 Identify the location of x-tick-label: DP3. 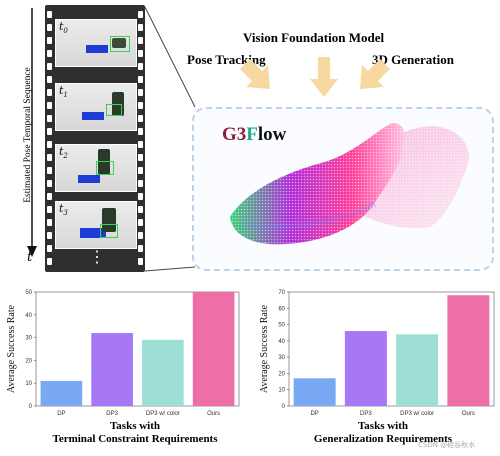
(112, 414).